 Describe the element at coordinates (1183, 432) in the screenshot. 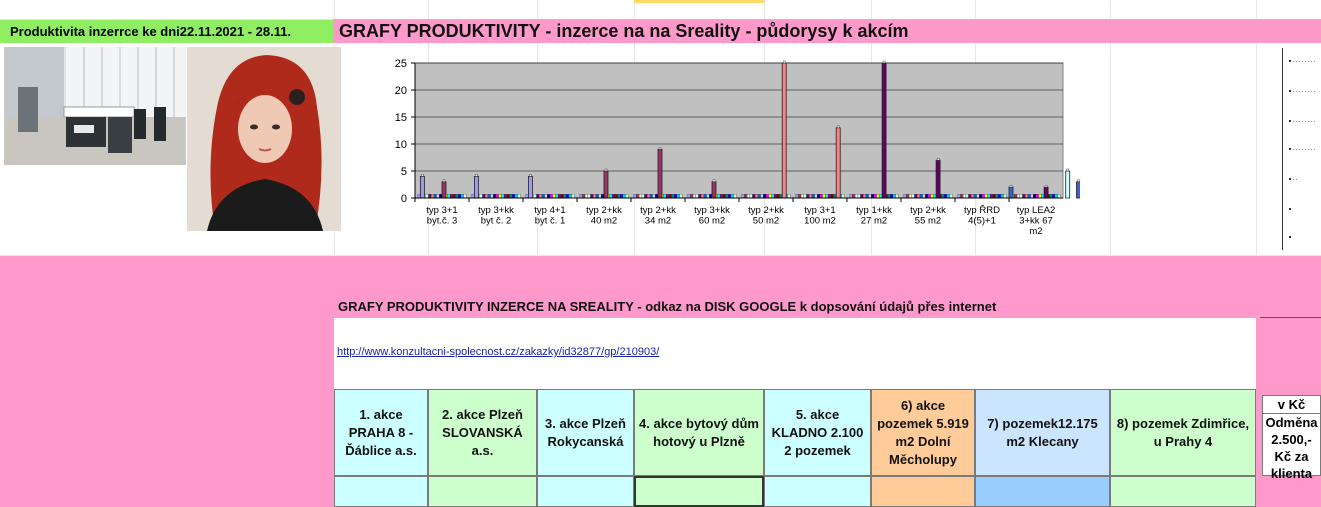

I see `table-header-cell: 8) pozemek Zdimřice, u Prahy 4` at that location.